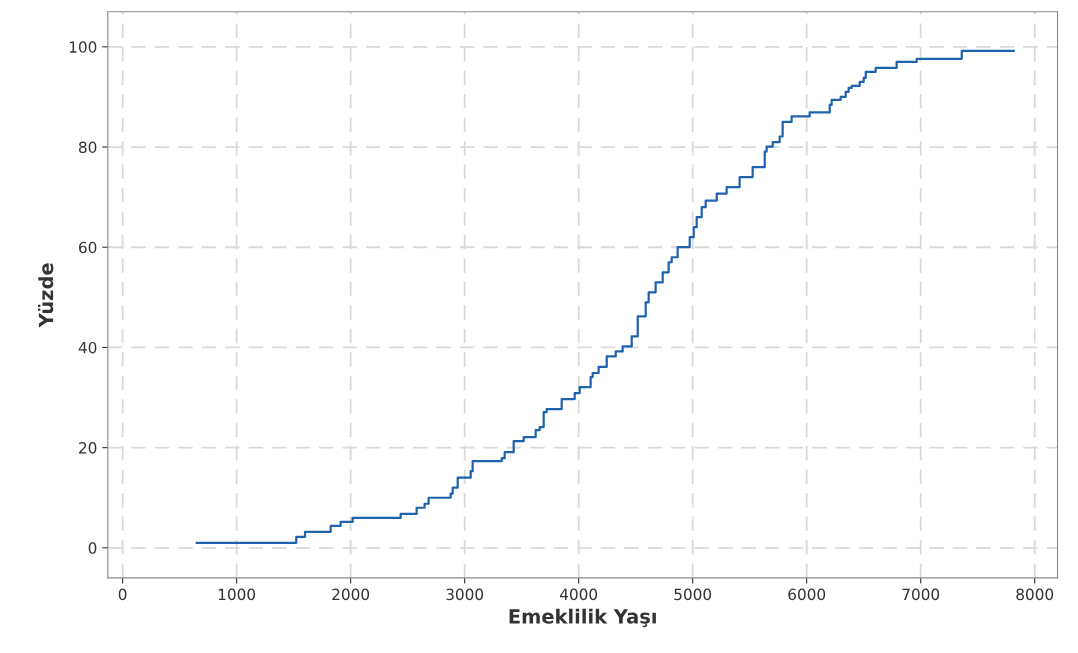 The width and height of the screenshot is (1078, 653). I want to click on x-tick-label: 4000, so click(578, 594).